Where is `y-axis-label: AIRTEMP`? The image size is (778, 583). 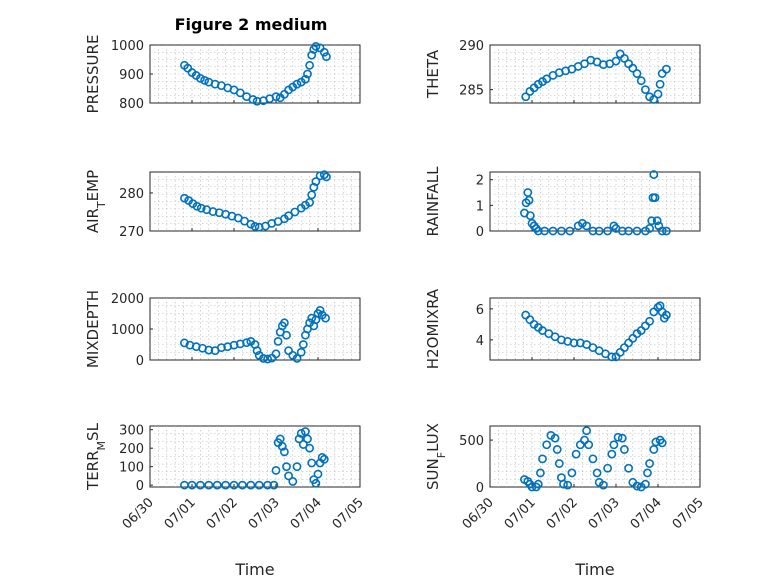 y-axis-label: AIRTEMP is located at coordinates (96, 201).